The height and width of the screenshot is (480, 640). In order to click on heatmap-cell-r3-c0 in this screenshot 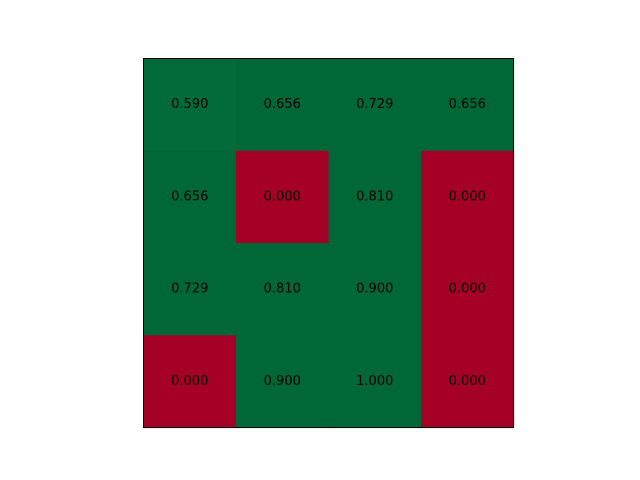, I will do `click(190, 382)`.